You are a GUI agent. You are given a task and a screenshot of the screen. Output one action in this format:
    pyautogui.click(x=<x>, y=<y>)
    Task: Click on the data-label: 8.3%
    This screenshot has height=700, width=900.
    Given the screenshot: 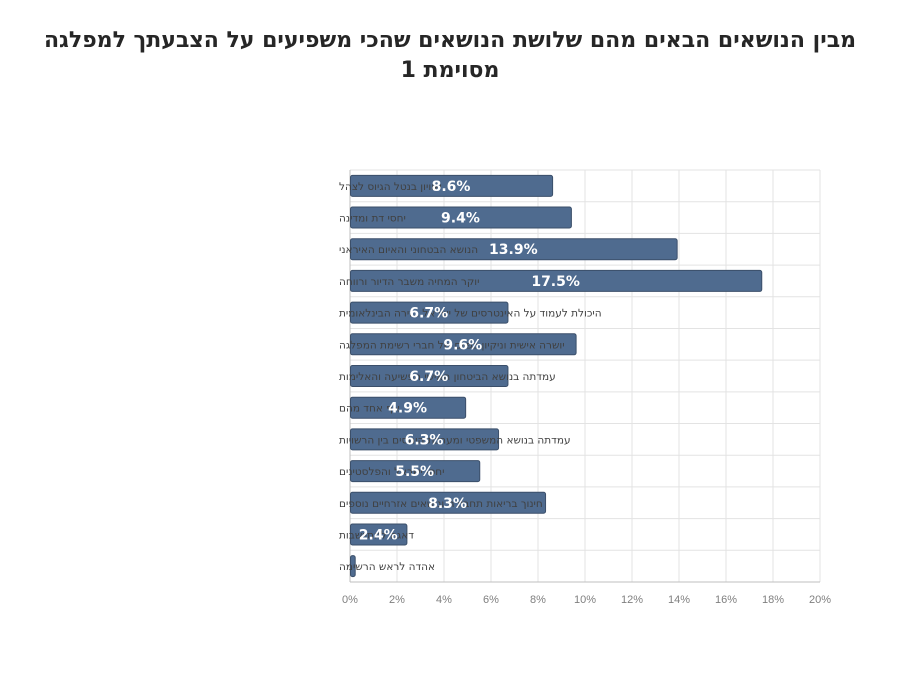 What is the action you would take?
    pyautogui.click(x=447, y=504)
    